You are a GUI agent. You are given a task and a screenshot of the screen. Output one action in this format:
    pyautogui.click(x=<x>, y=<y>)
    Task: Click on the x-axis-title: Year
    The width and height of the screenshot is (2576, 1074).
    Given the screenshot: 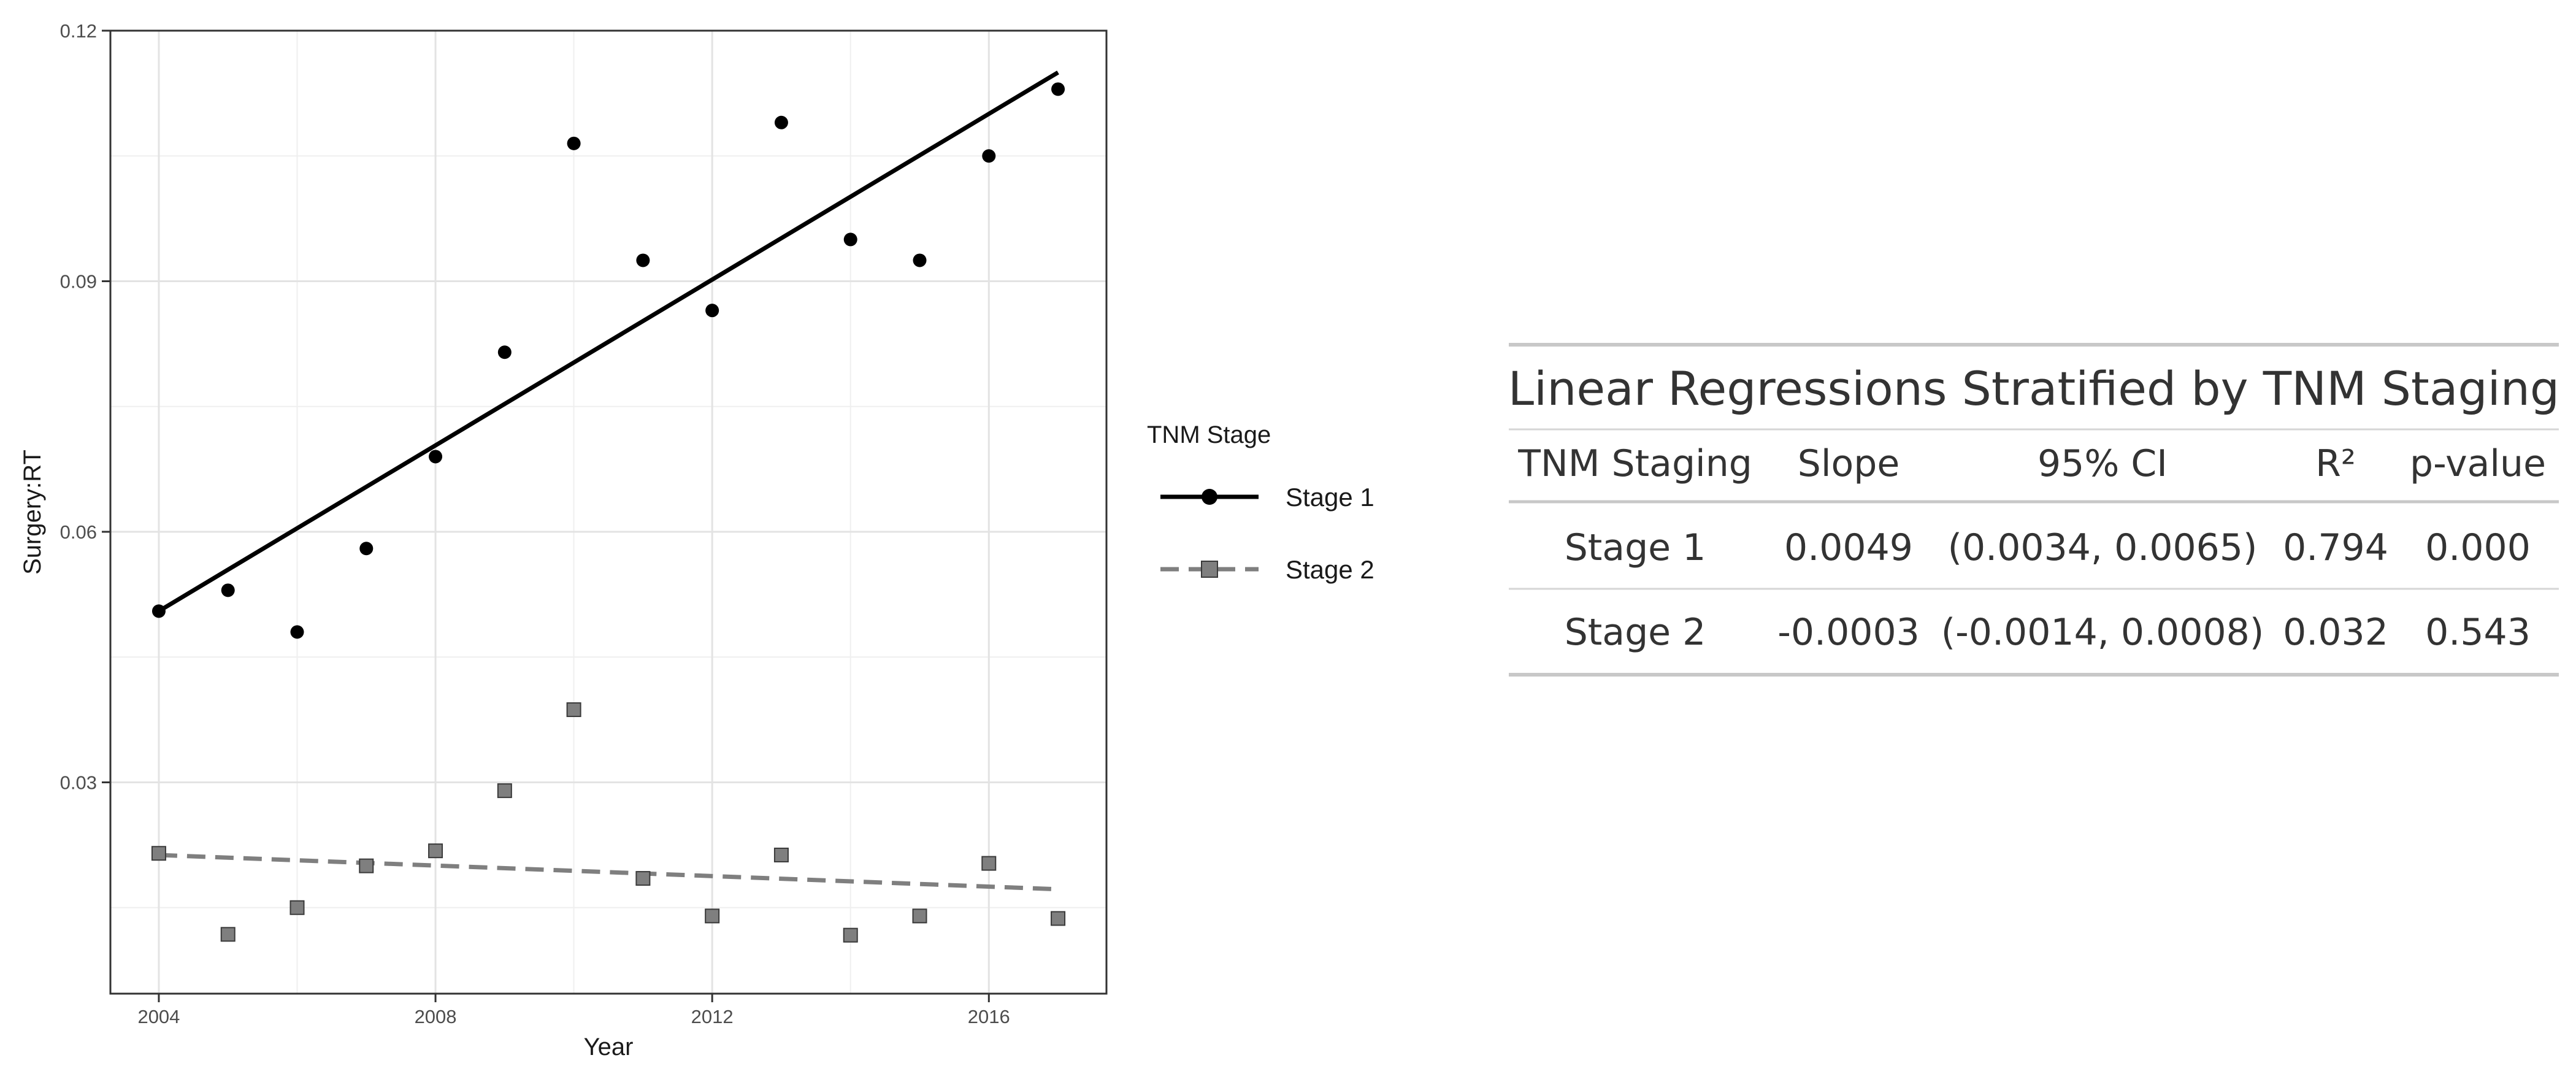 What is the action you would take?
    pyautogui.click(x=609, y=1047)
    